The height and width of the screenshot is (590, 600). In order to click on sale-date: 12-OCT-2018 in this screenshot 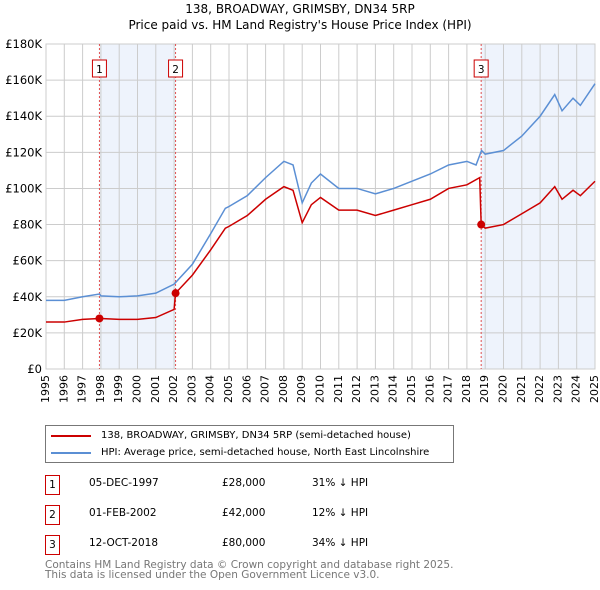, I will do `click(123, 543)`.